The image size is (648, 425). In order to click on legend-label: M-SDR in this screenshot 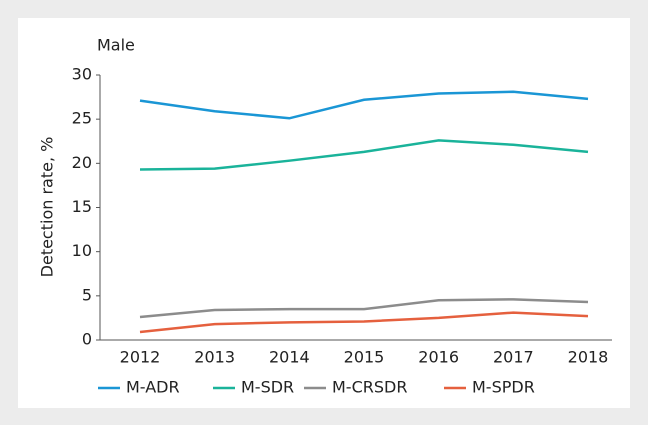, I will do `click(267, 387)`.